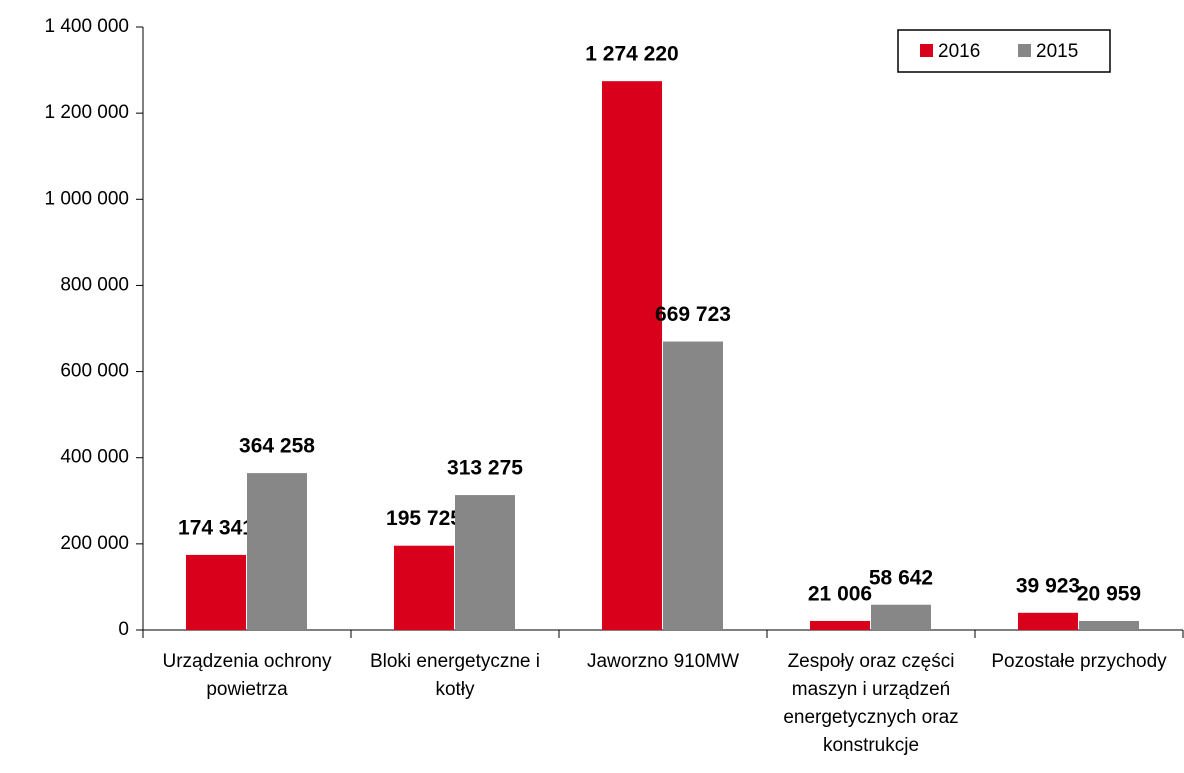  What do you see at coordinates (86, 198) in the screenshot?
I see `y-tick-label: 1 000 000` at bounding box center [86, 198].